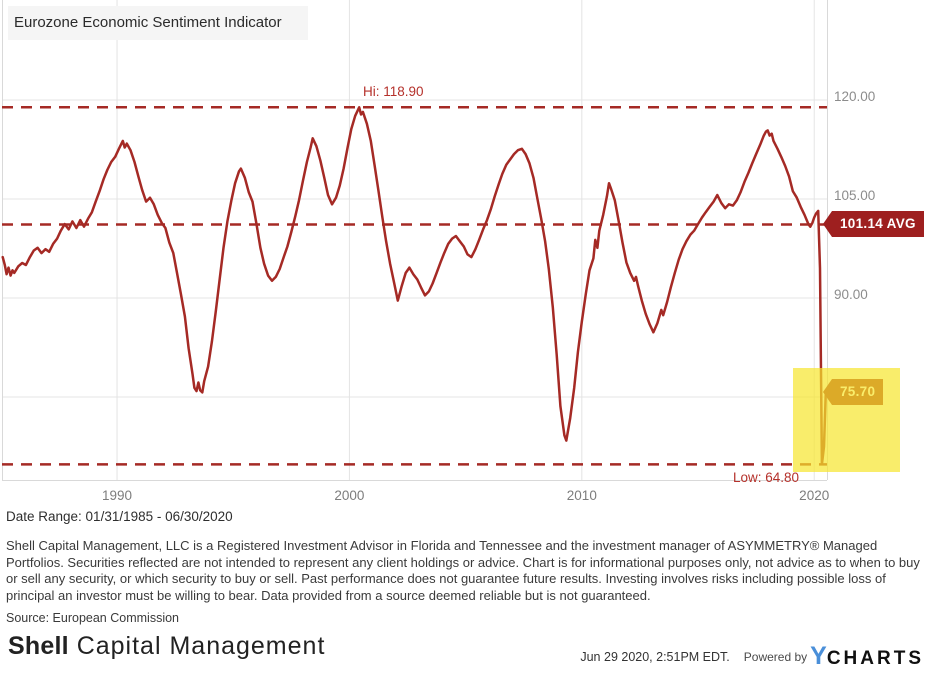 The image size is (928, 673). What do you see at coordinates (197, 646) in the screenshot?
I see `logo-capital-management-text: Capital Management` at bounding box center [197, 646].